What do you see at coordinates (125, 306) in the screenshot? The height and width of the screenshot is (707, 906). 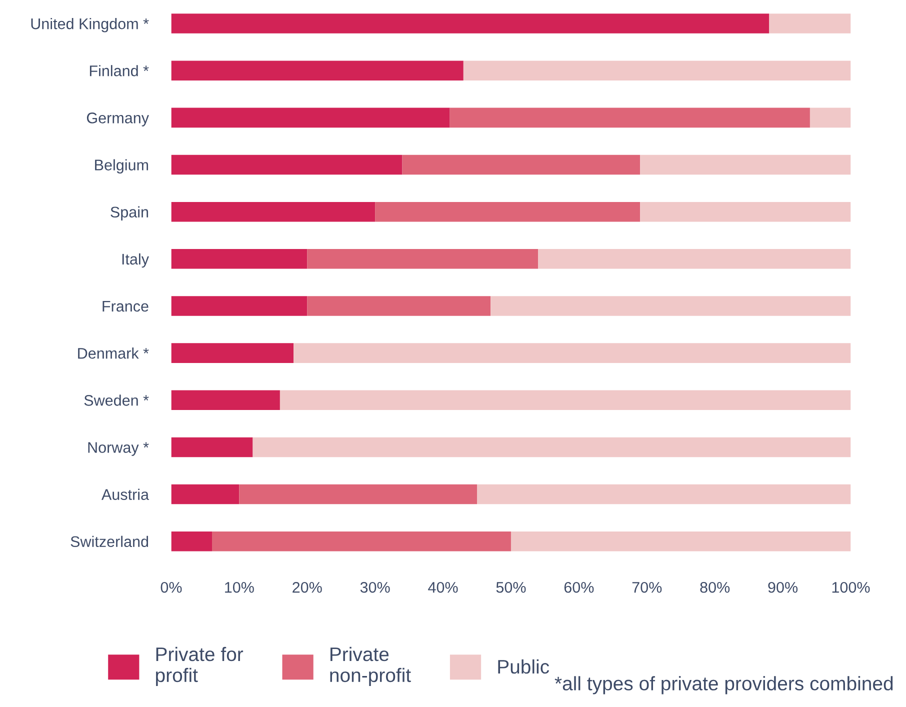 I see `y-tick-label: France` at bounding box center [125, 306].